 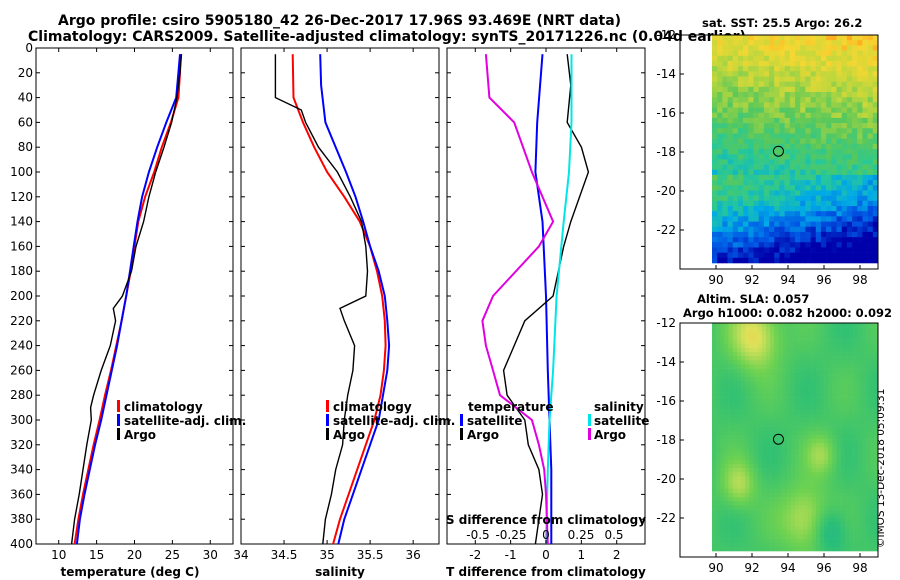 I want to click on legend-label-s-satellite: satellite, so click(x=621, y=421).